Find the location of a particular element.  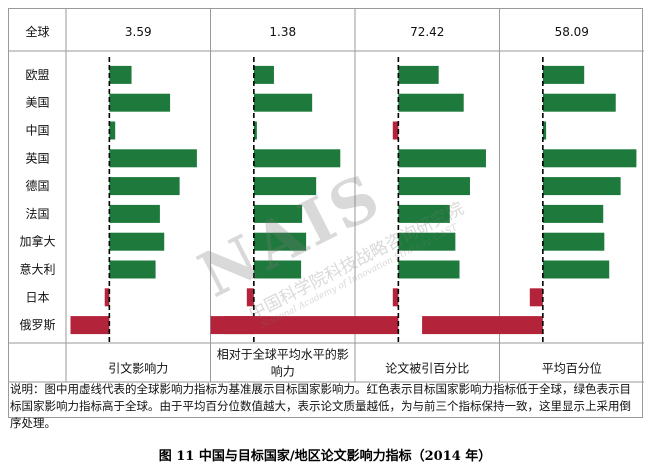

panel-label-3: 论文被引百分比 is located at coordinates (427, 368).